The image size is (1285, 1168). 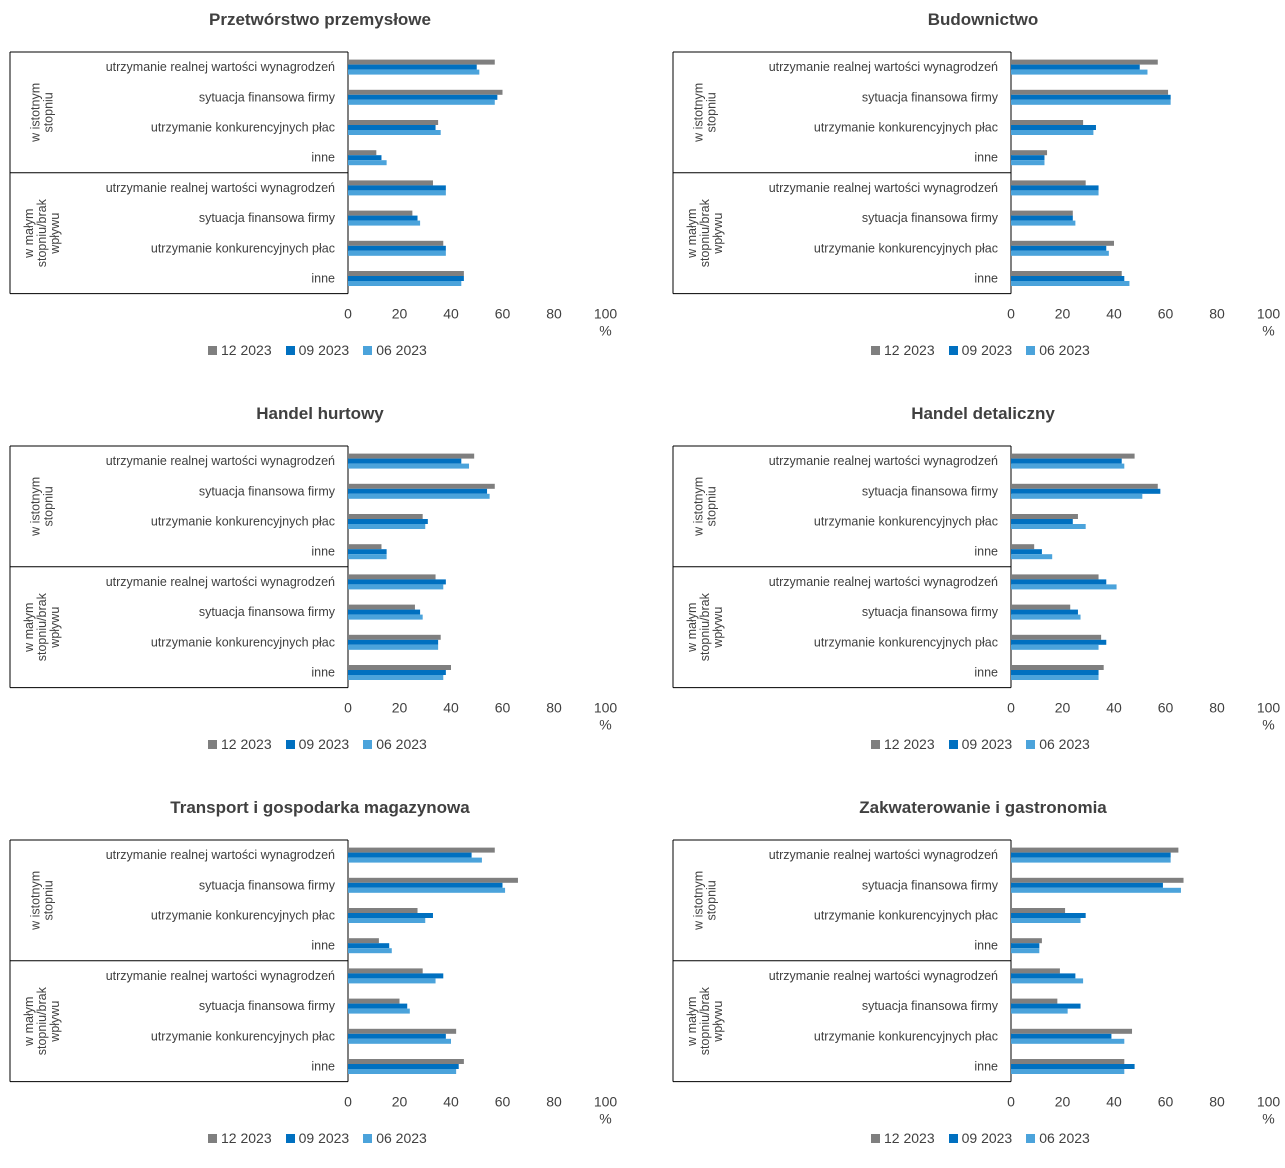 What do you see at coordinates (983, 807) in the screenshot?
I see `chart-title: Zakwaterowanie i gastronomia` at bounding box center [983, 807].